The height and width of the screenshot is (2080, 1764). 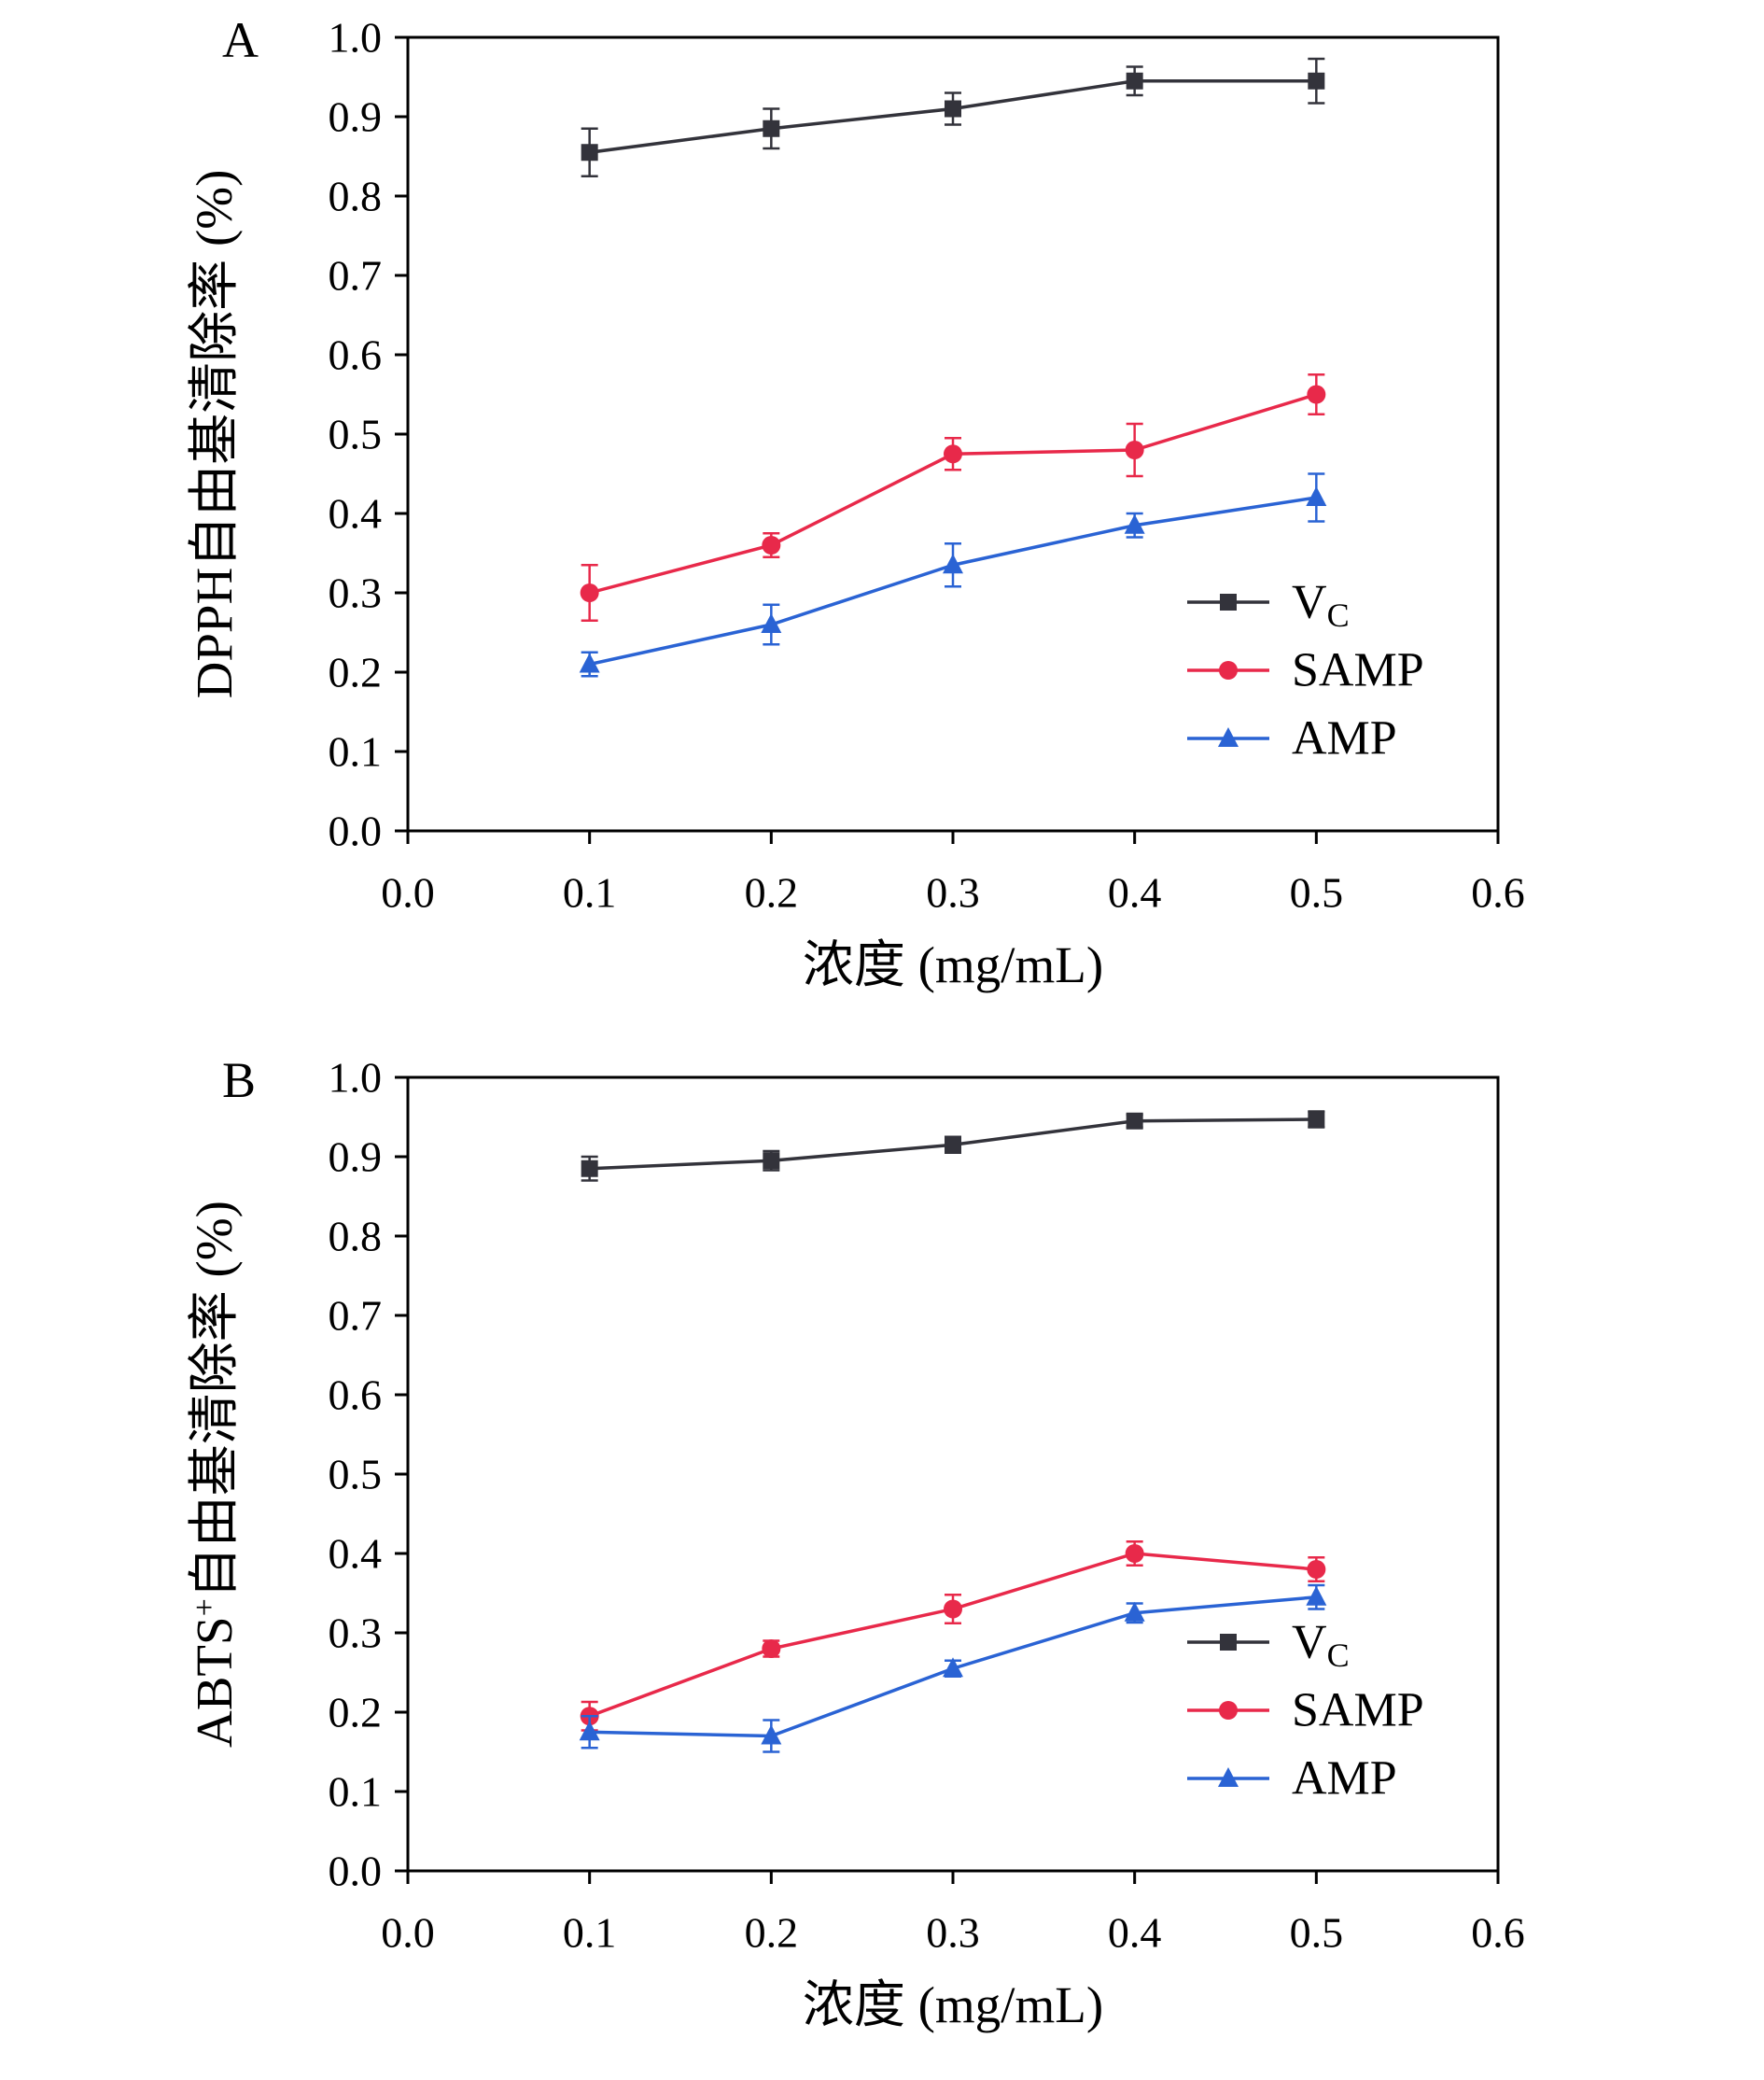 What do you see at coordinates (239, 1080) in the screenshot?
I see `panel-b-letter: B` at bounding box center [239, 1080].